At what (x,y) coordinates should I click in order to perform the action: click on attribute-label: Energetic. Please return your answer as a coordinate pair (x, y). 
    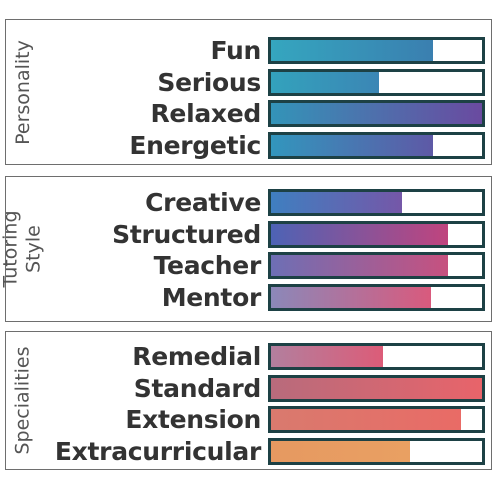
    Looking at the image, I should click on (195, 145).